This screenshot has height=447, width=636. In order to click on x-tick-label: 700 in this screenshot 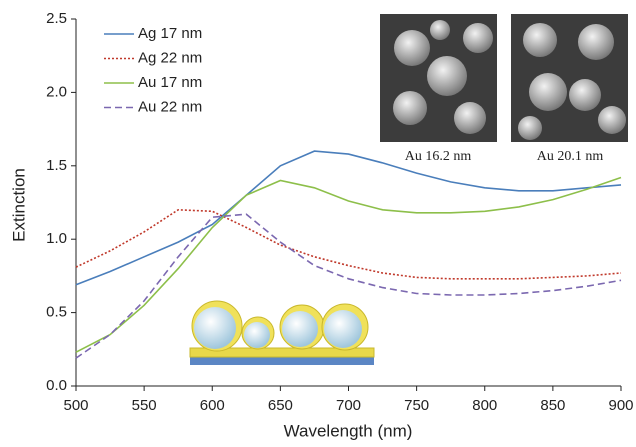, I will do `click(348, 405)`.